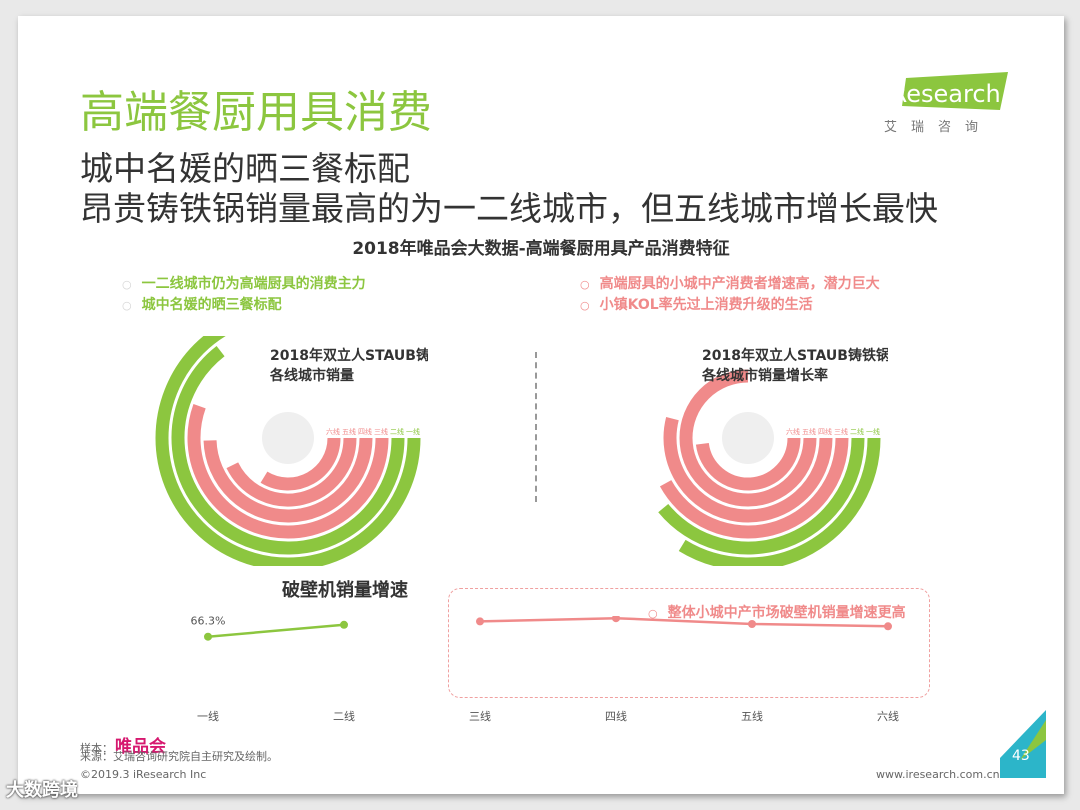  I want to click on logo-i: i, so click(887, 94).